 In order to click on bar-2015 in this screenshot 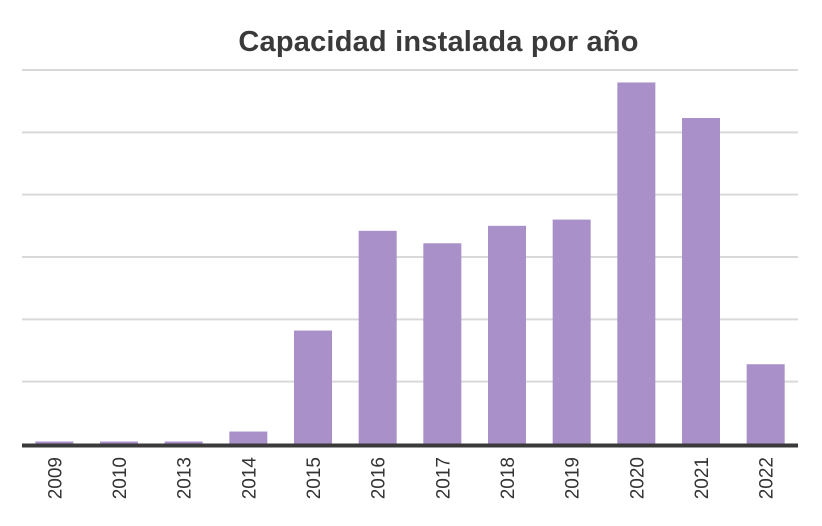, I will do `click(313, 387)`.